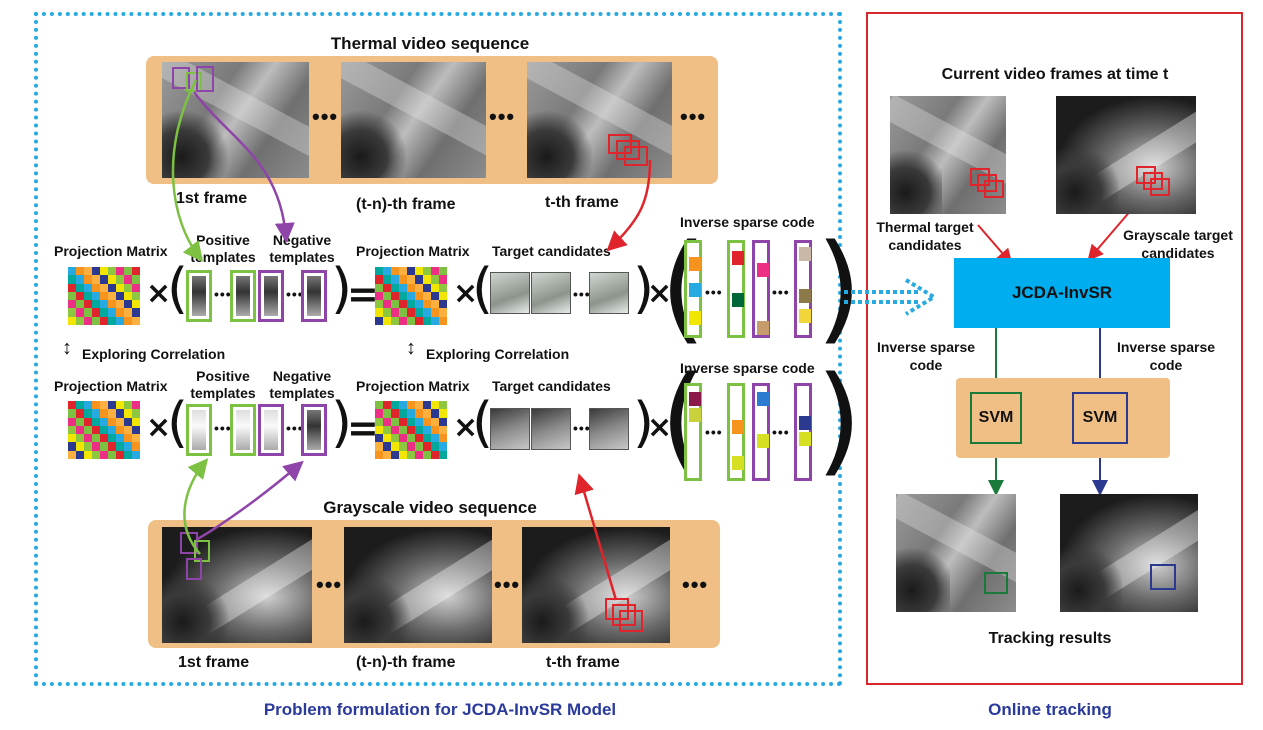 The width and height of the screenshot is (1263, 730). Describe the element at coordinates (178, 422) in the screenshot. I see `open-paren: (` at that location.